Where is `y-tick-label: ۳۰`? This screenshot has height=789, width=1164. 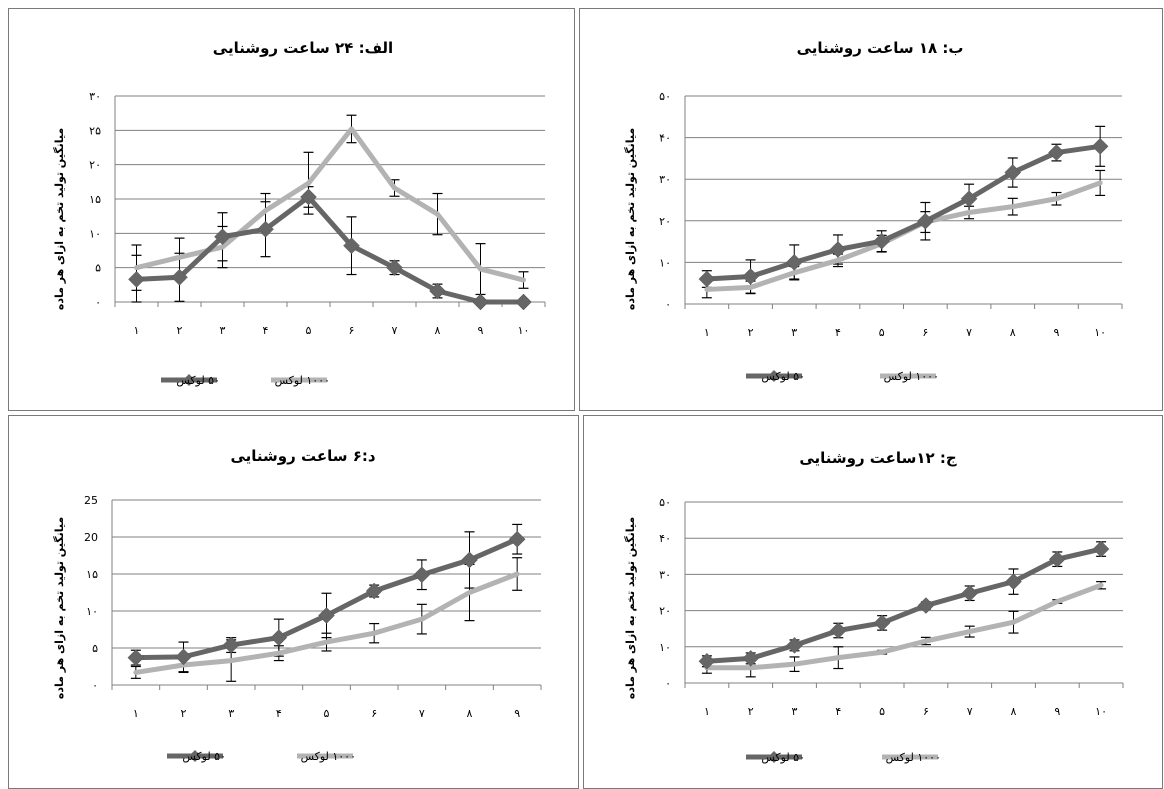 y-tick-label: ۳۰ is located at coordinates (665, 179).